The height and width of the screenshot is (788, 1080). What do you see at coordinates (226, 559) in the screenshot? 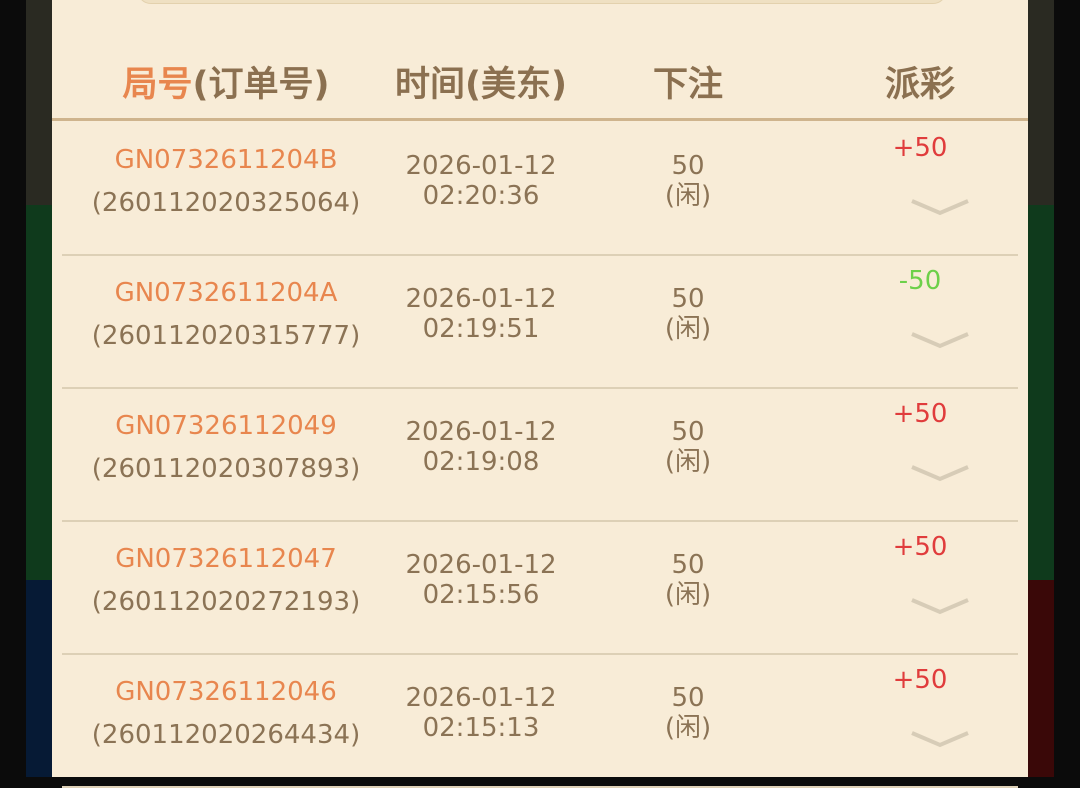
I see `game-id: GN07326112047` at bounding box center [226, 559].